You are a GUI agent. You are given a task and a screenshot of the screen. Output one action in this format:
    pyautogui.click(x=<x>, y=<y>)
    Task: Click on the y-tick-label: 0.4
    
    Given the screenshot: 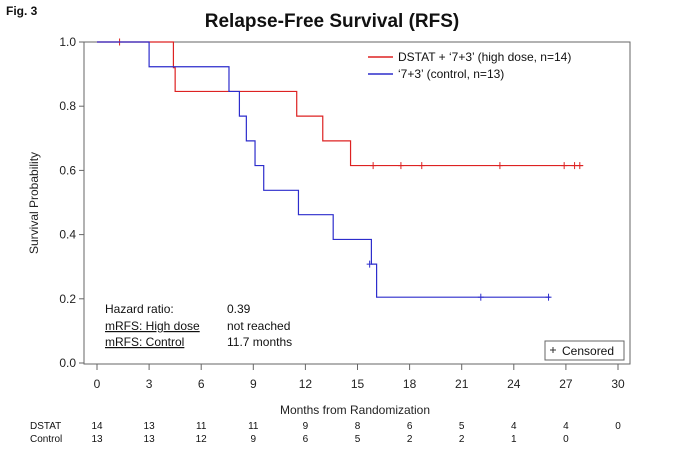 What is the action you would take?
    pyautogui.click(x=67, y=235)
    